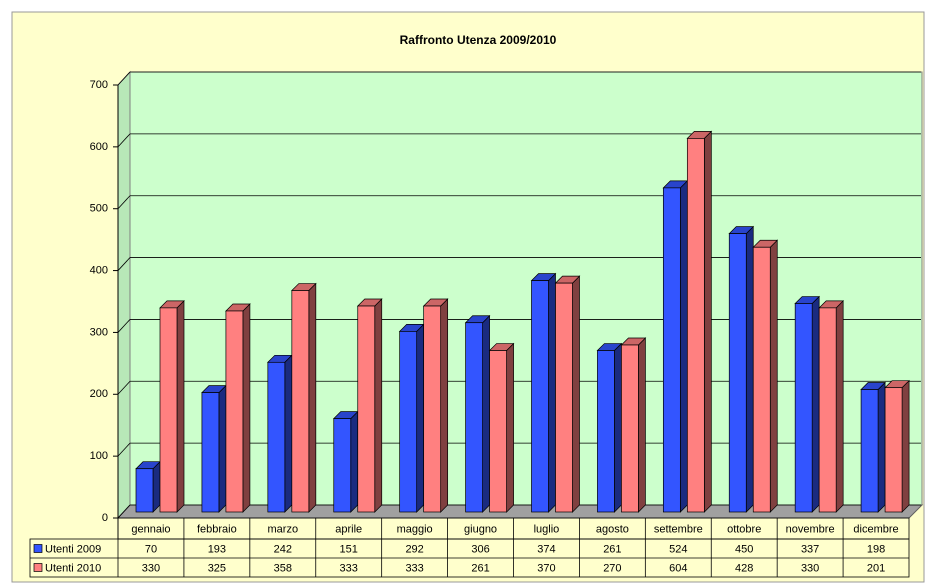 The height and width of the screenshot is (586, 935). Describe the element at coordinates (124, 295) in the screenshot. I see `side-wall` at that location.